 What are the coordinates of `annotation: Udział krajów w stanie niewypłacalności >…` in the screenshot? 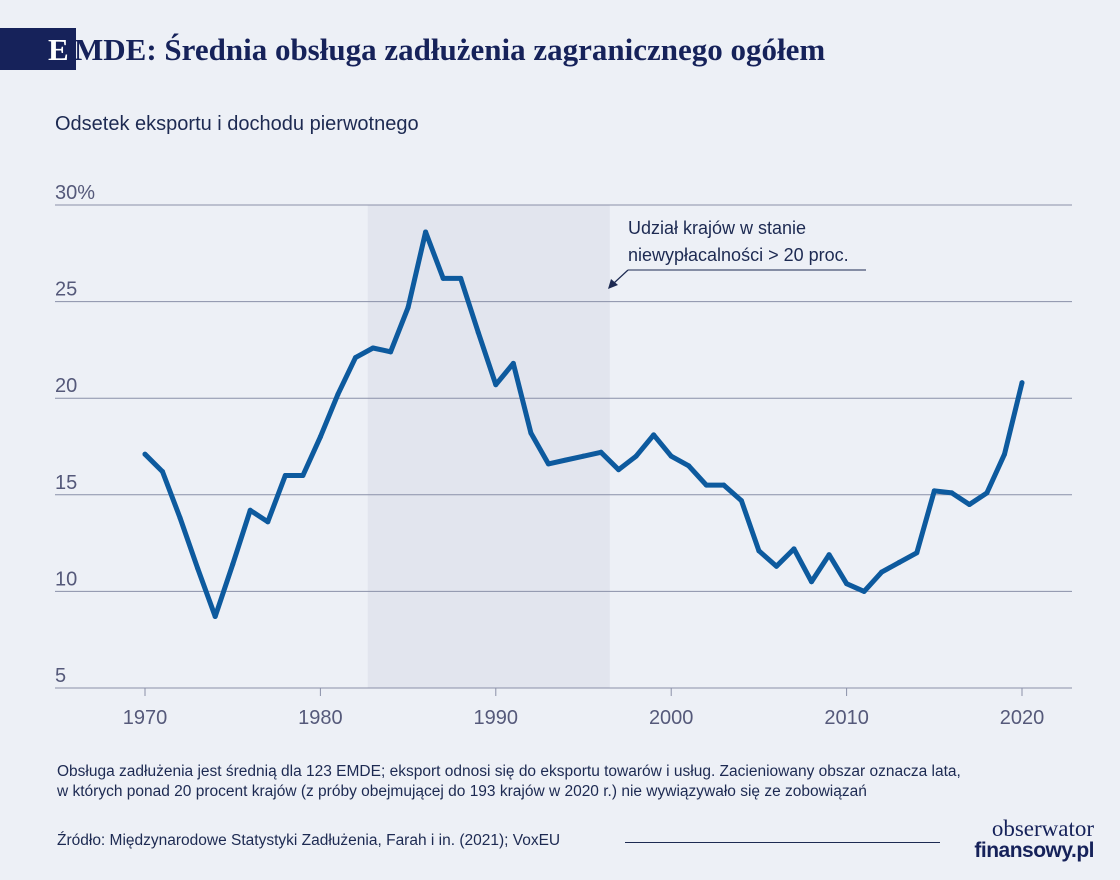 It's located at (737, 253).